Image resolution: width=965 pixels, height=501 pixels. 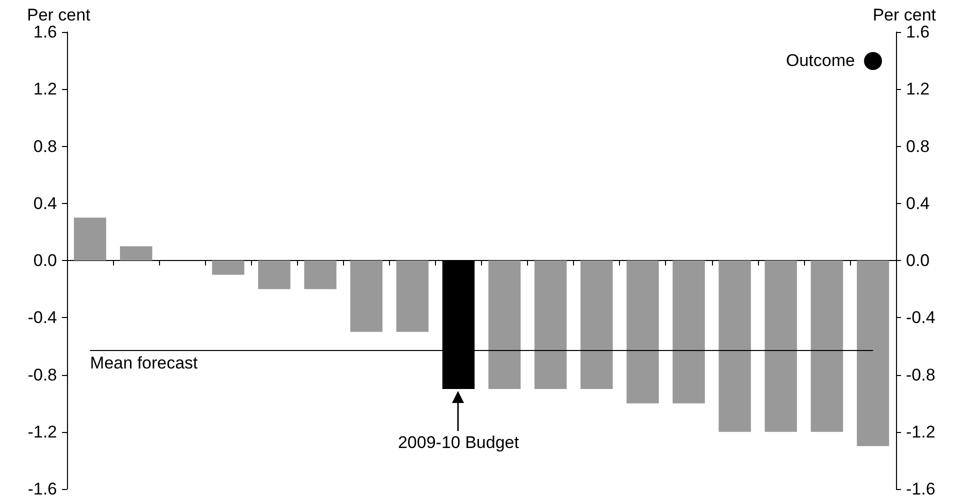 I want to click on y-tick-label: 1.2, so click(x=45, y=89).